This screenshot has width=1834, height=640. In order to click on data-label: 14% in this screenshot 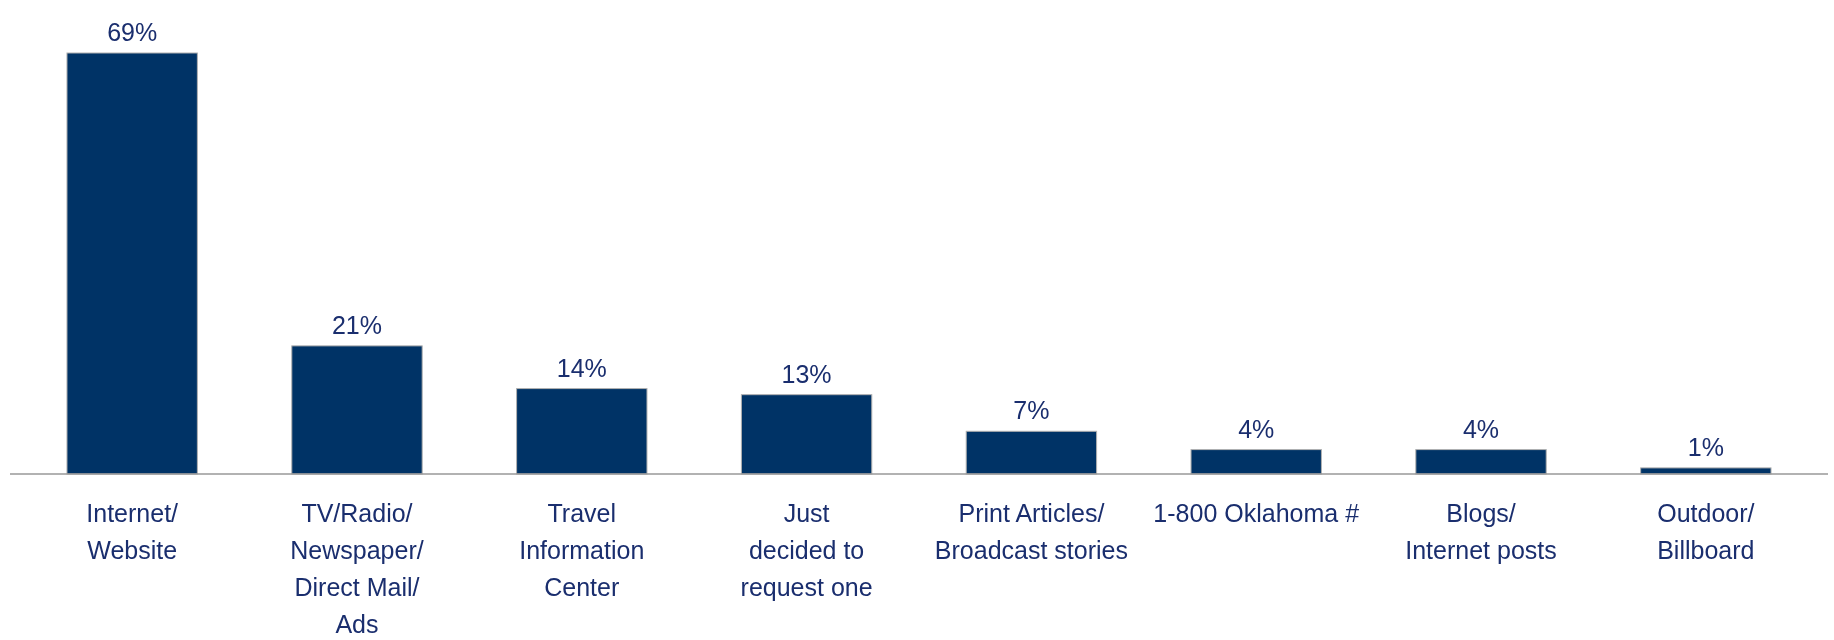, I will do `click(581, 367)`.